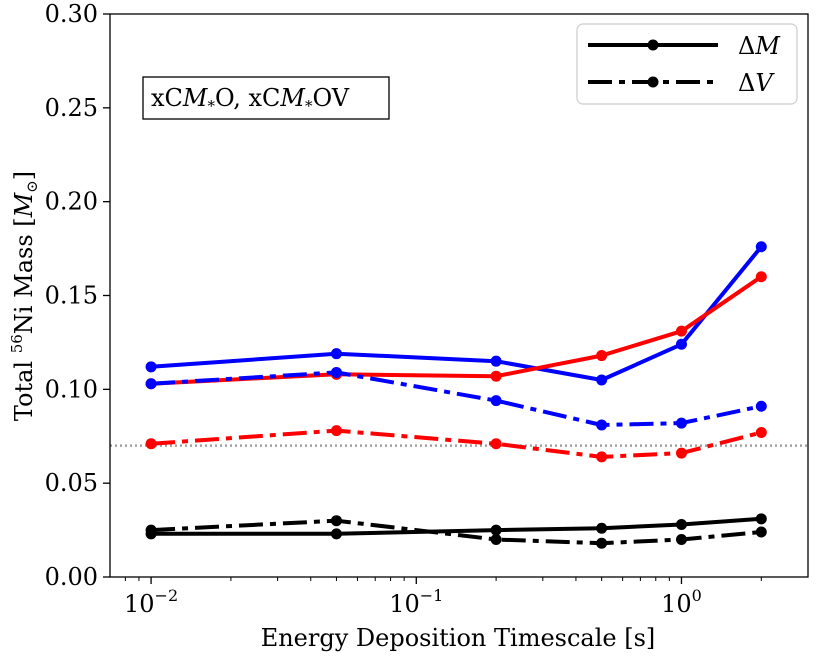 Image resolution: width=830 pixels, height=664 pixels. Describe the element at coordinates (681, 602) in the screenshot. I see `x-tick-label-2: 10⁰` at that location.